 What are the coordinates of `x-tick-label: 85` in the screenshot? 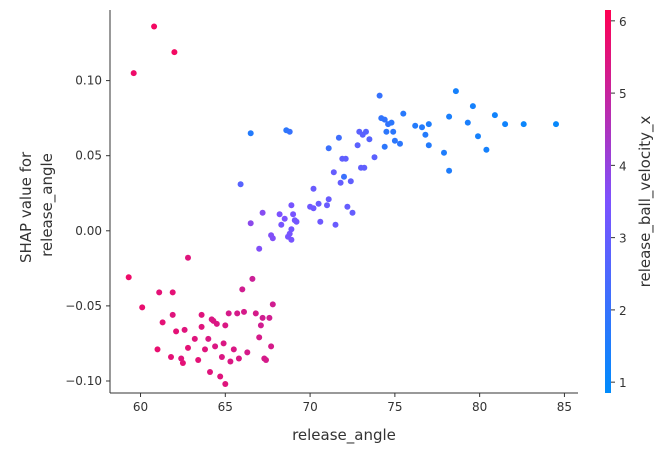 It's located at (564, 407).